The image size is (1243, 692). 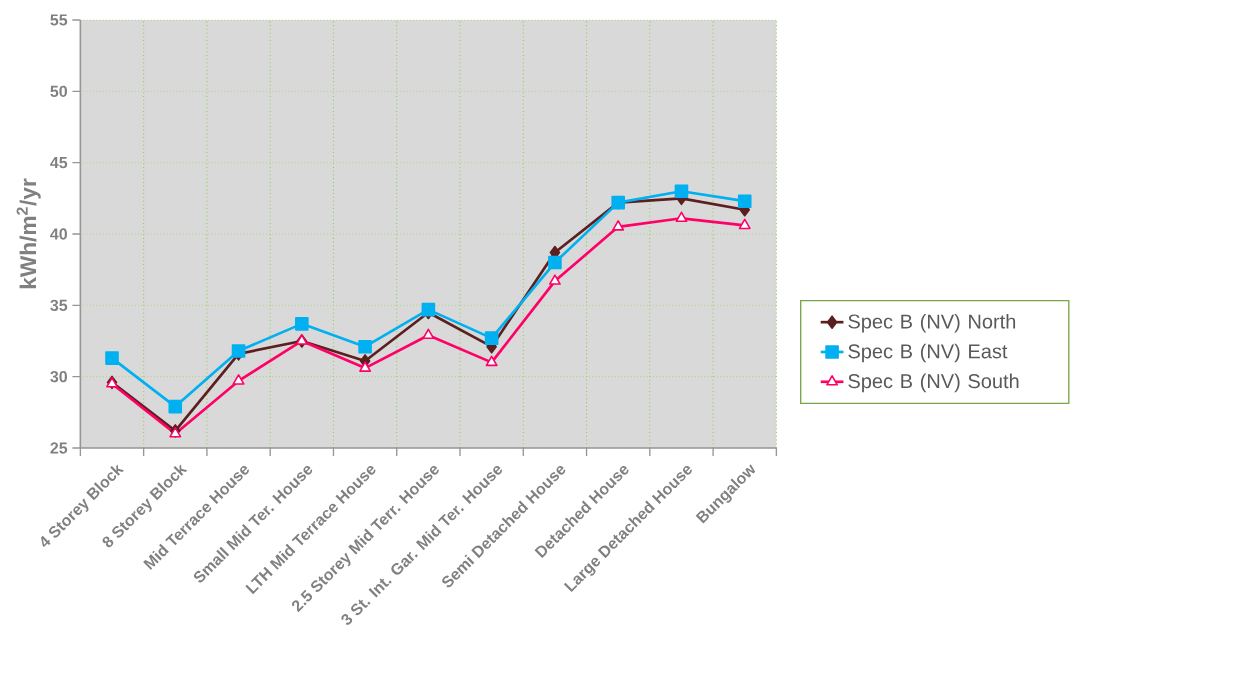 I want to click on y-axis-title: kWh/m$^{2}$/yr, so click(x=28, y=233).